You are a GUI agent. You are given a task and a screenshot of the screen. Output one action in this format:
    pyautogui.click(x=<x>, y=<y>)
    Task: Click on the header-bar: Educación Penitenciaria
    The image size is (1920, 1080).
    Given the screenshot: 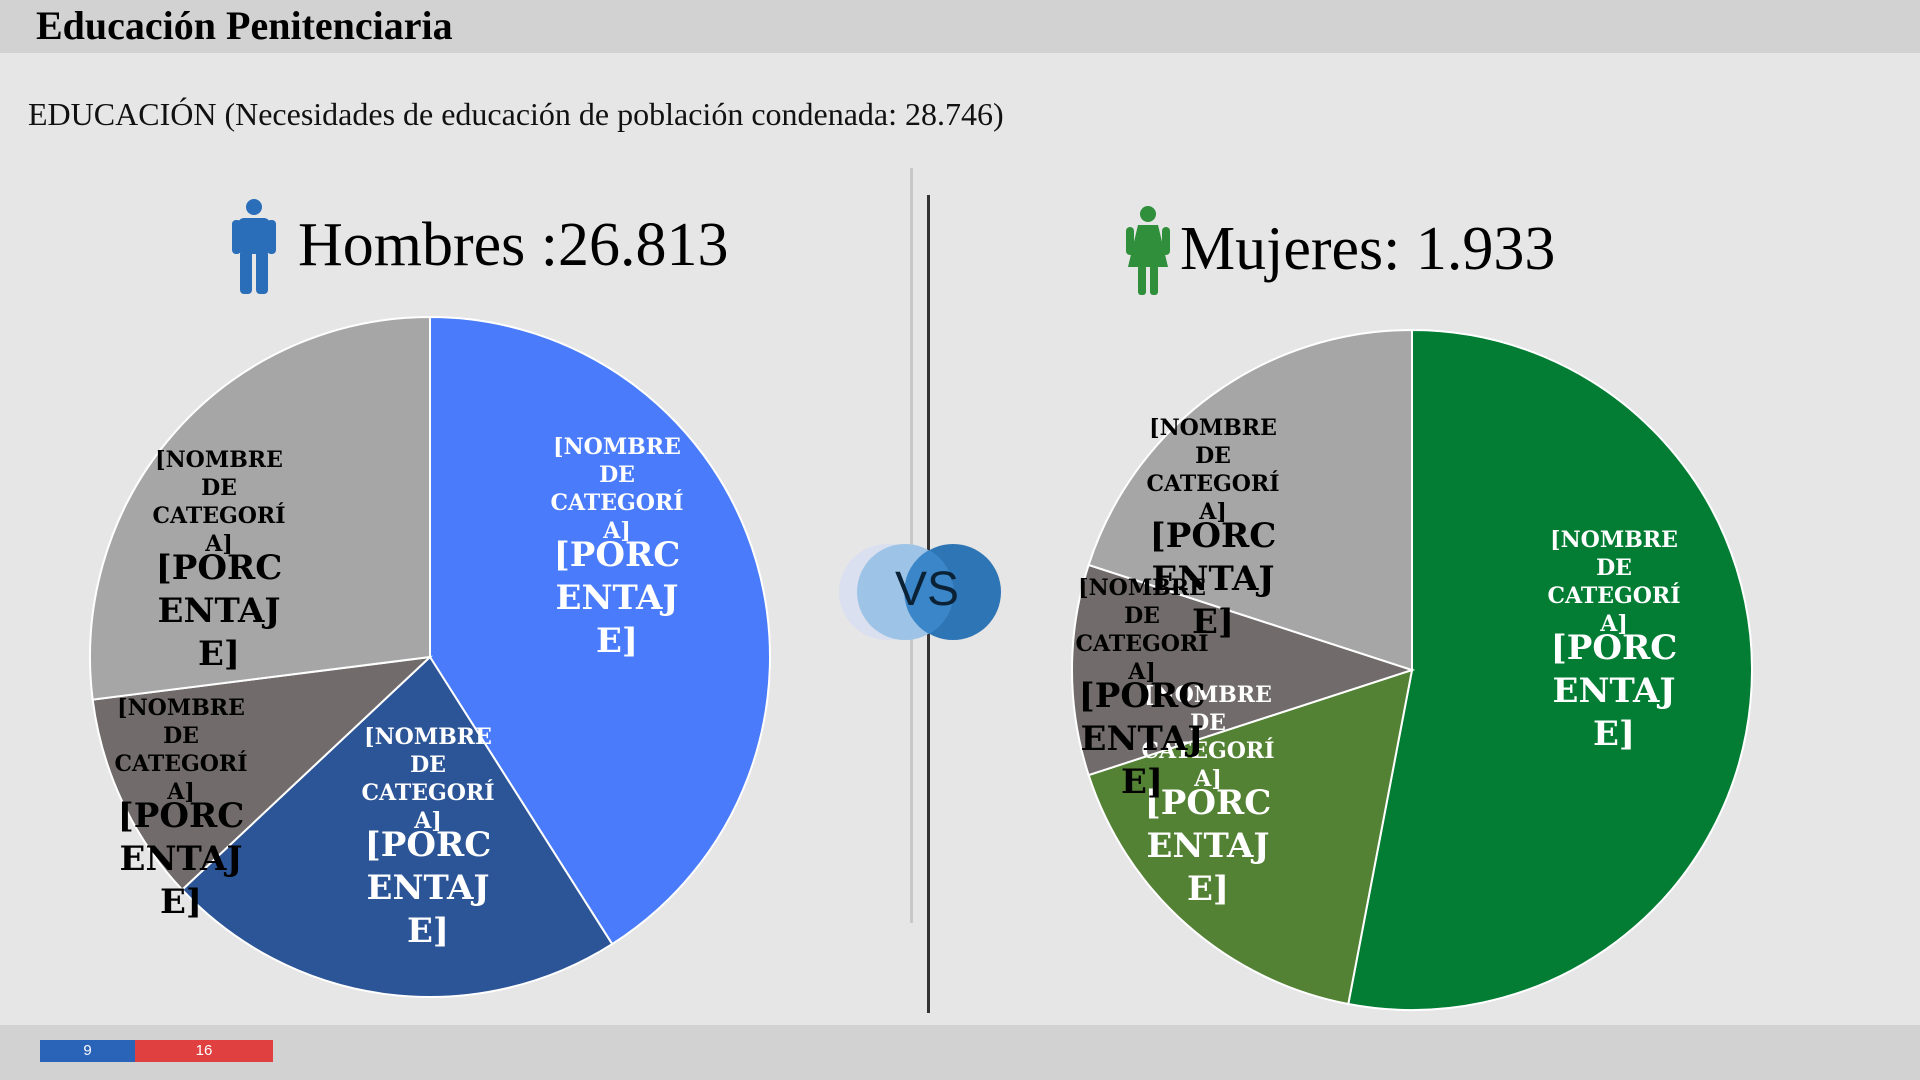 What is the action you would take?
    pyautogui.click(x=960, y=26)
    